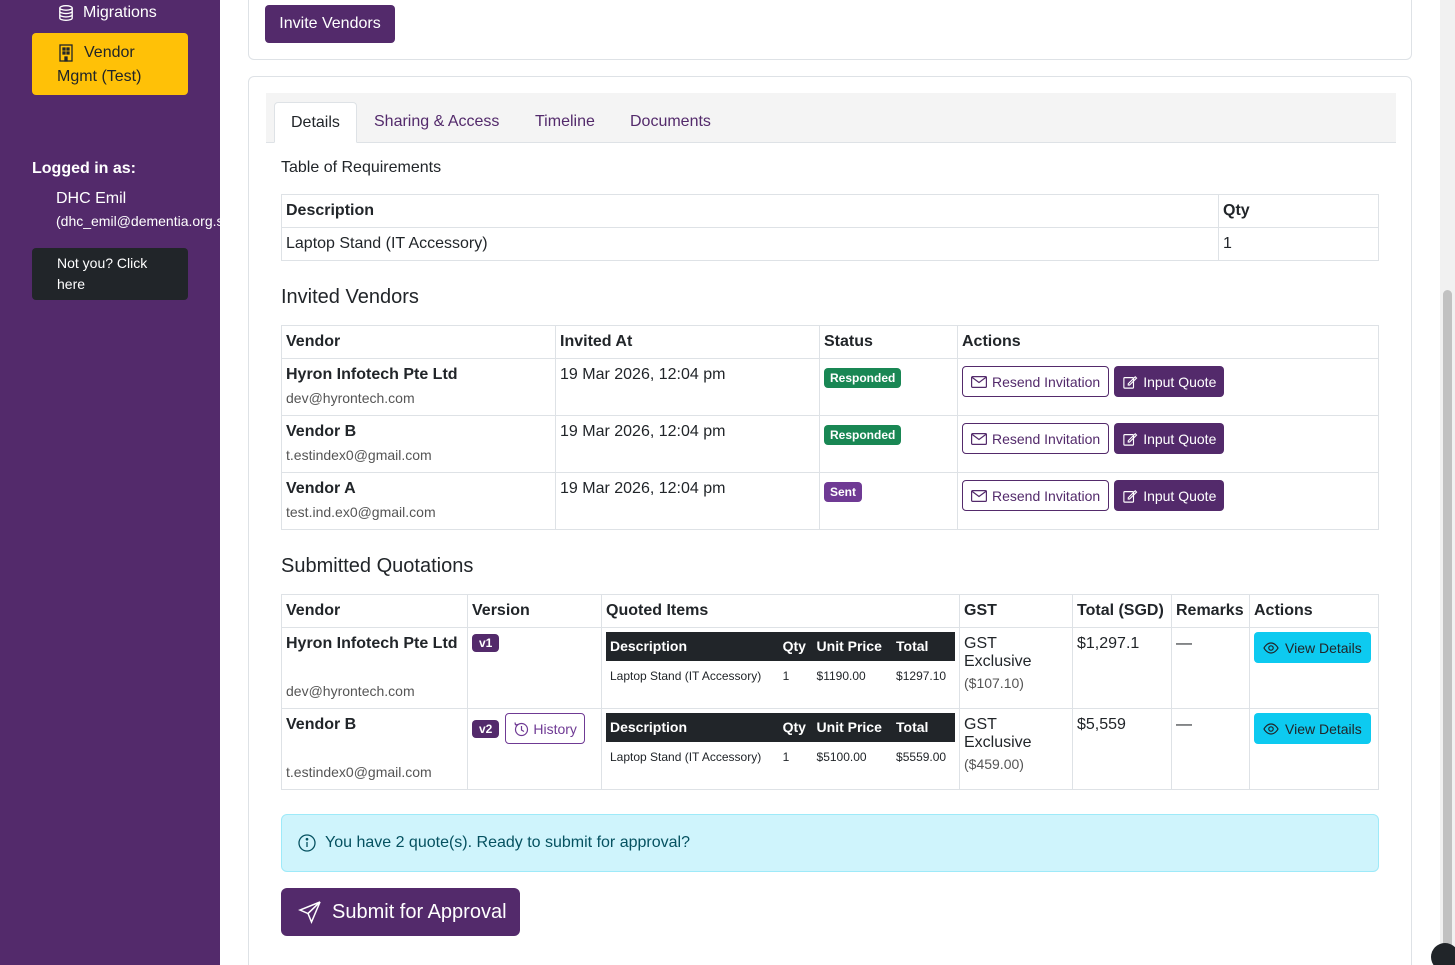 This screenshot has width=1455, height=965. Describe the element at coordinates (830, 30) in the screenshot. I see `invite-card: Invite Vendors` at that location.